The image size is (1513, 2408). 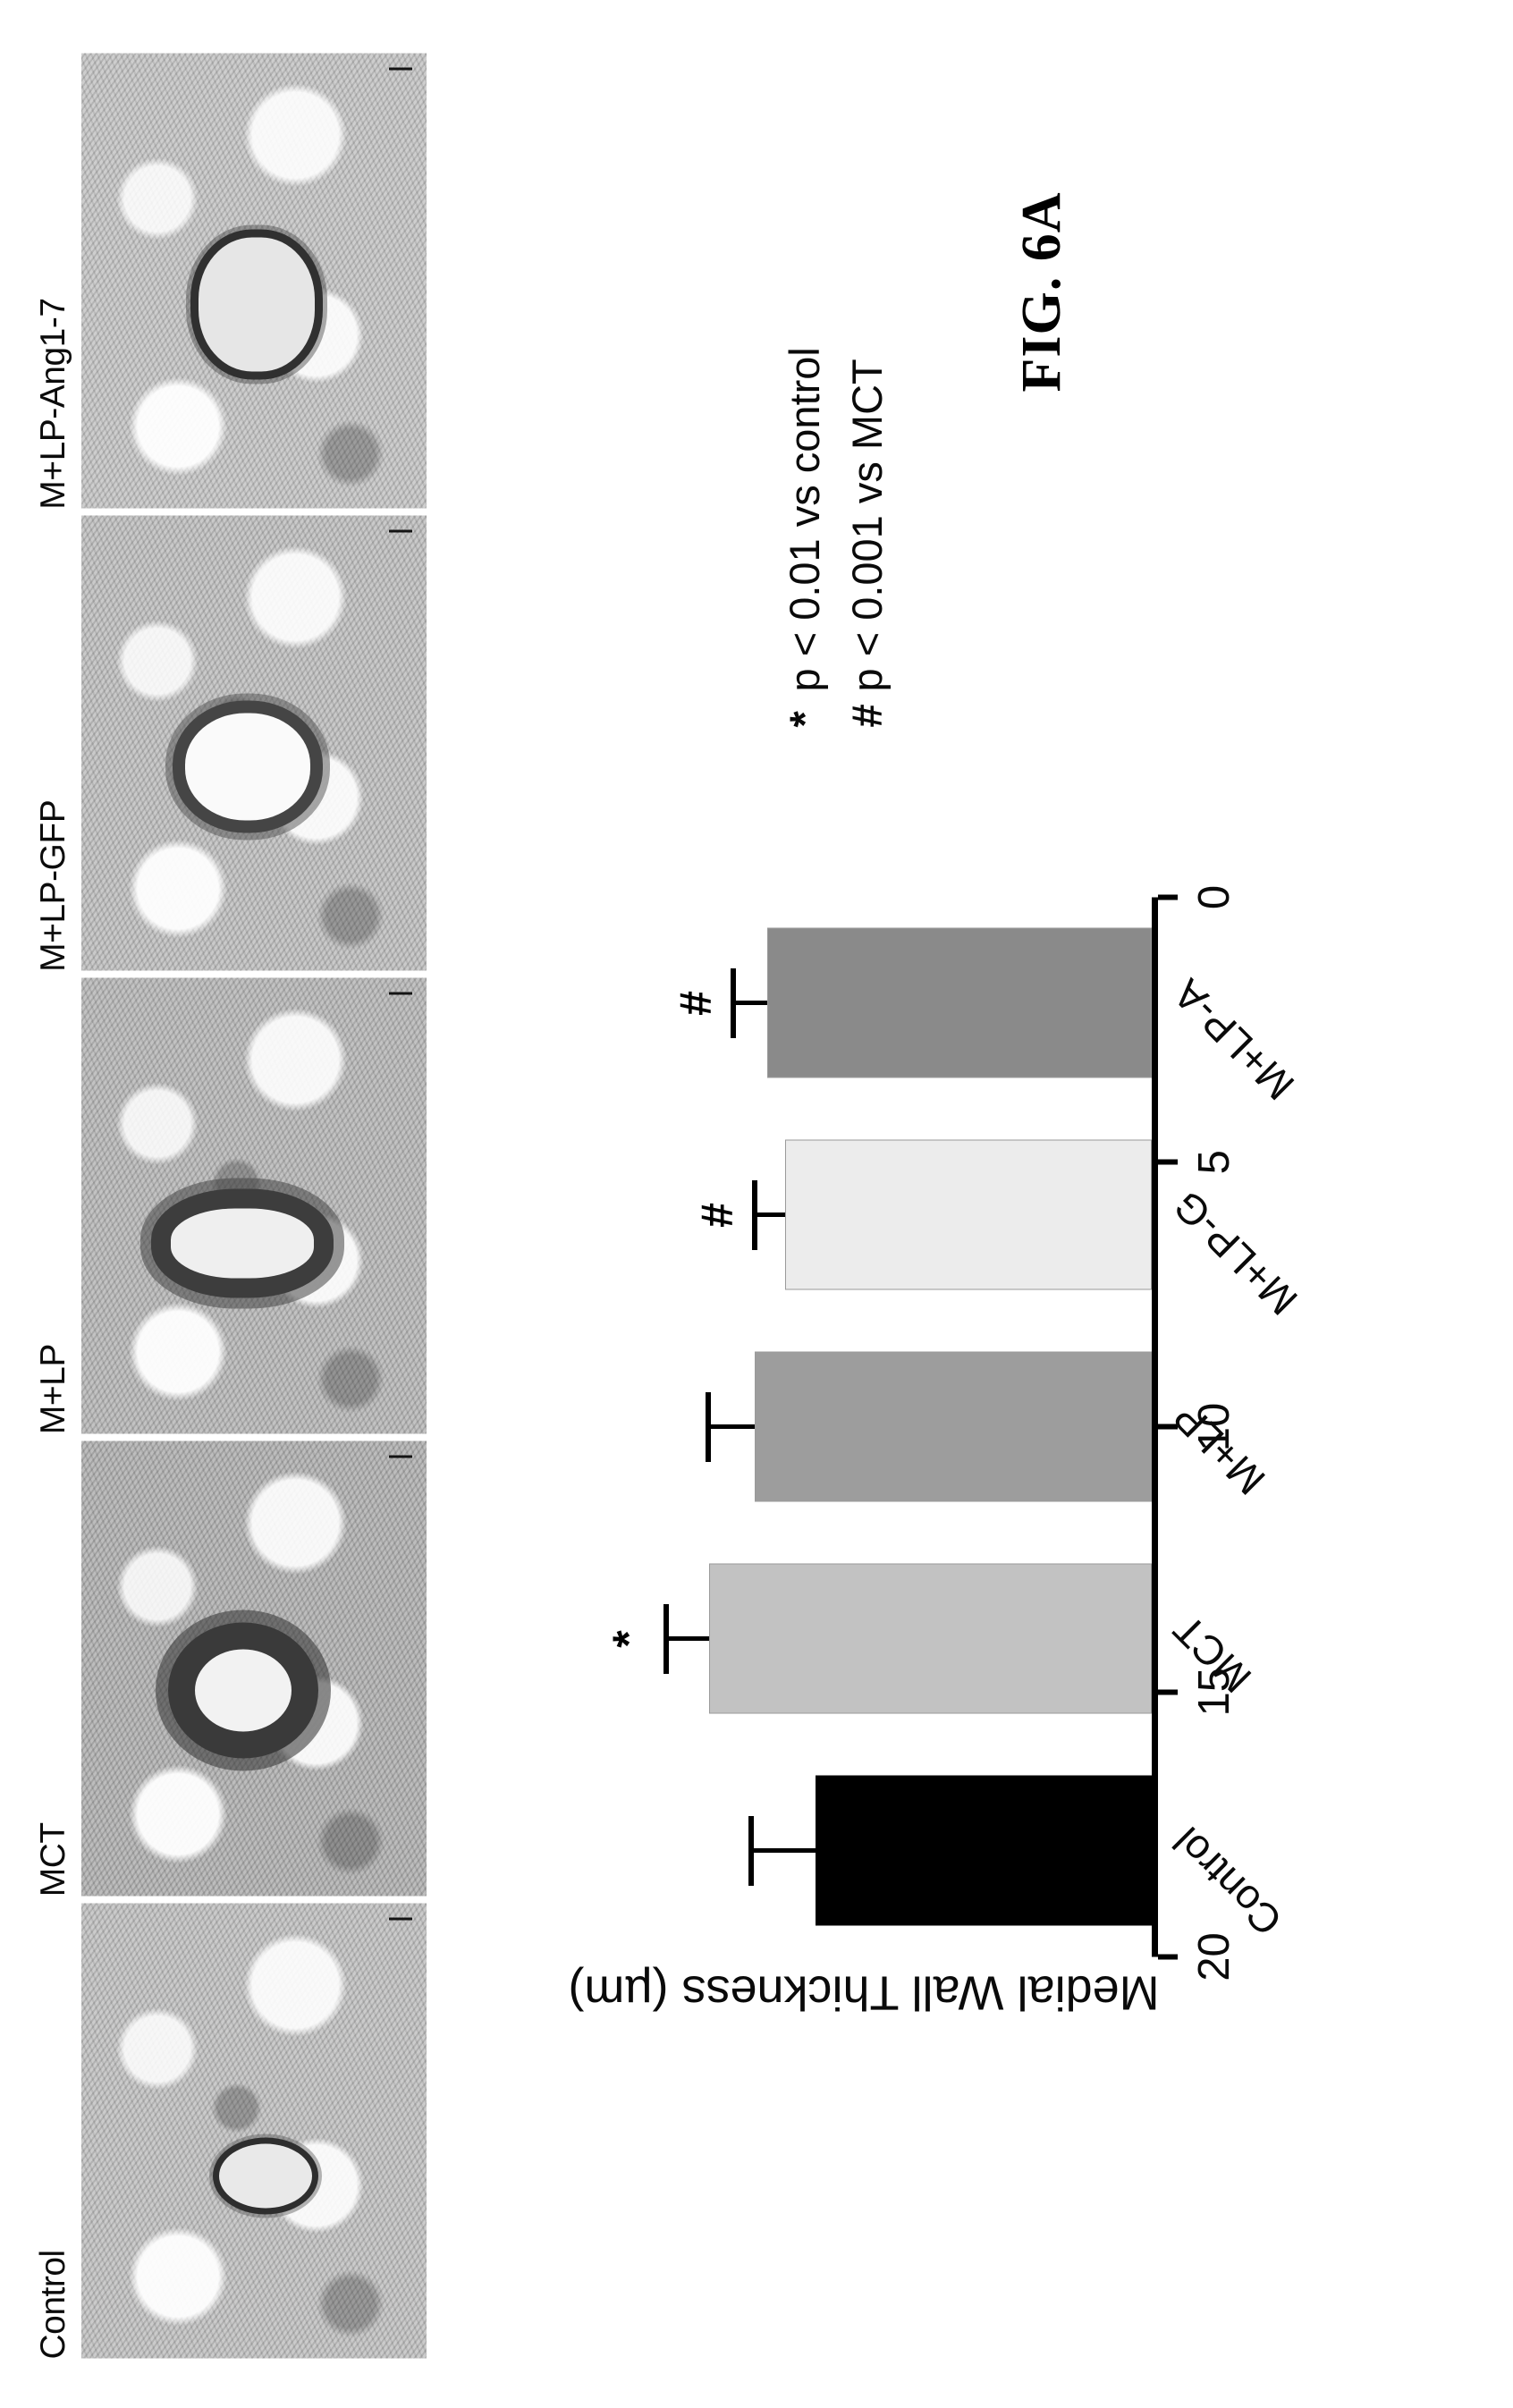 I want to click on category-label: M+LP, so click(x=1219, y=1448).